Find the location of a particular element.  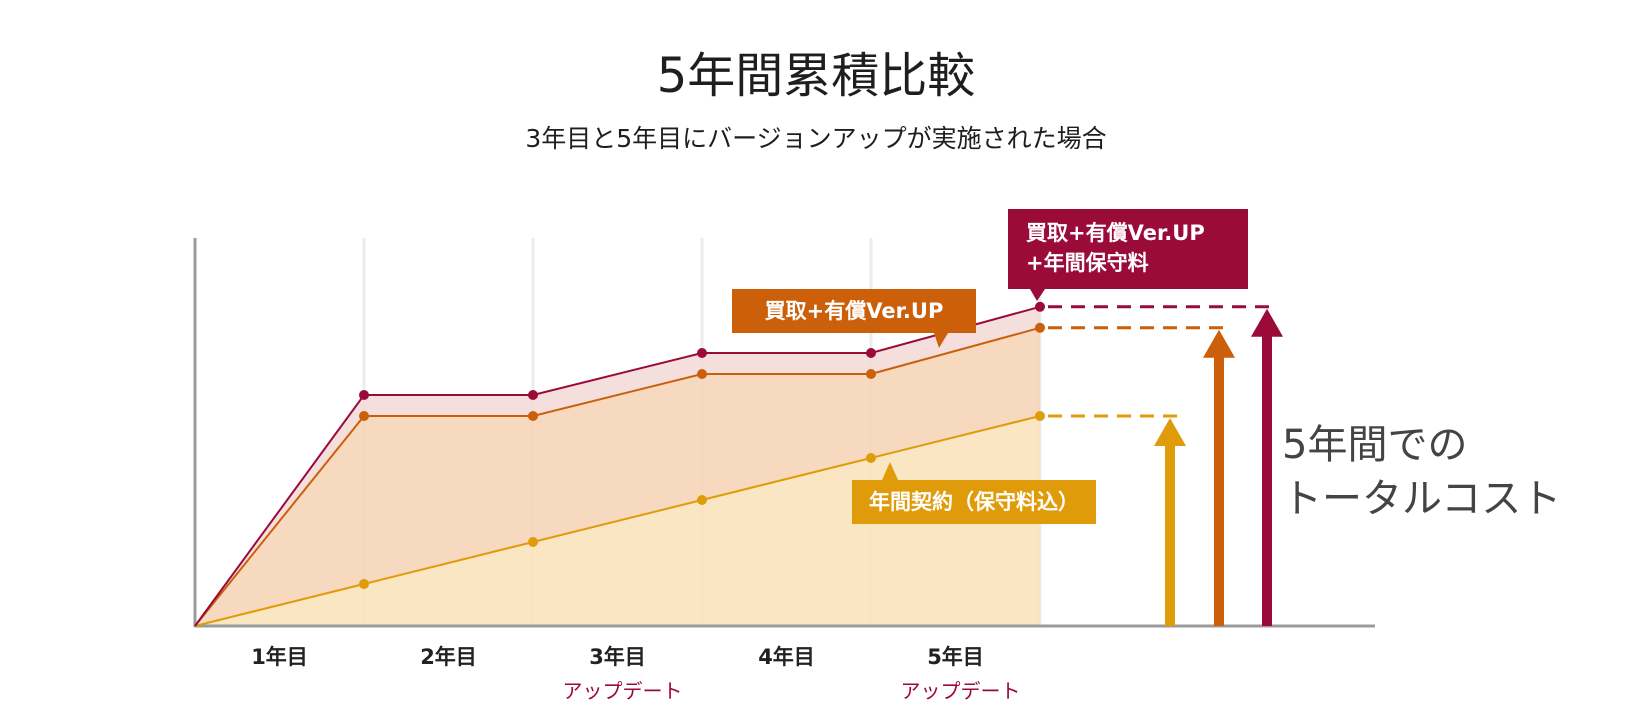

chart-title: 5年間累積比較 is located at coordinates (816, 76).